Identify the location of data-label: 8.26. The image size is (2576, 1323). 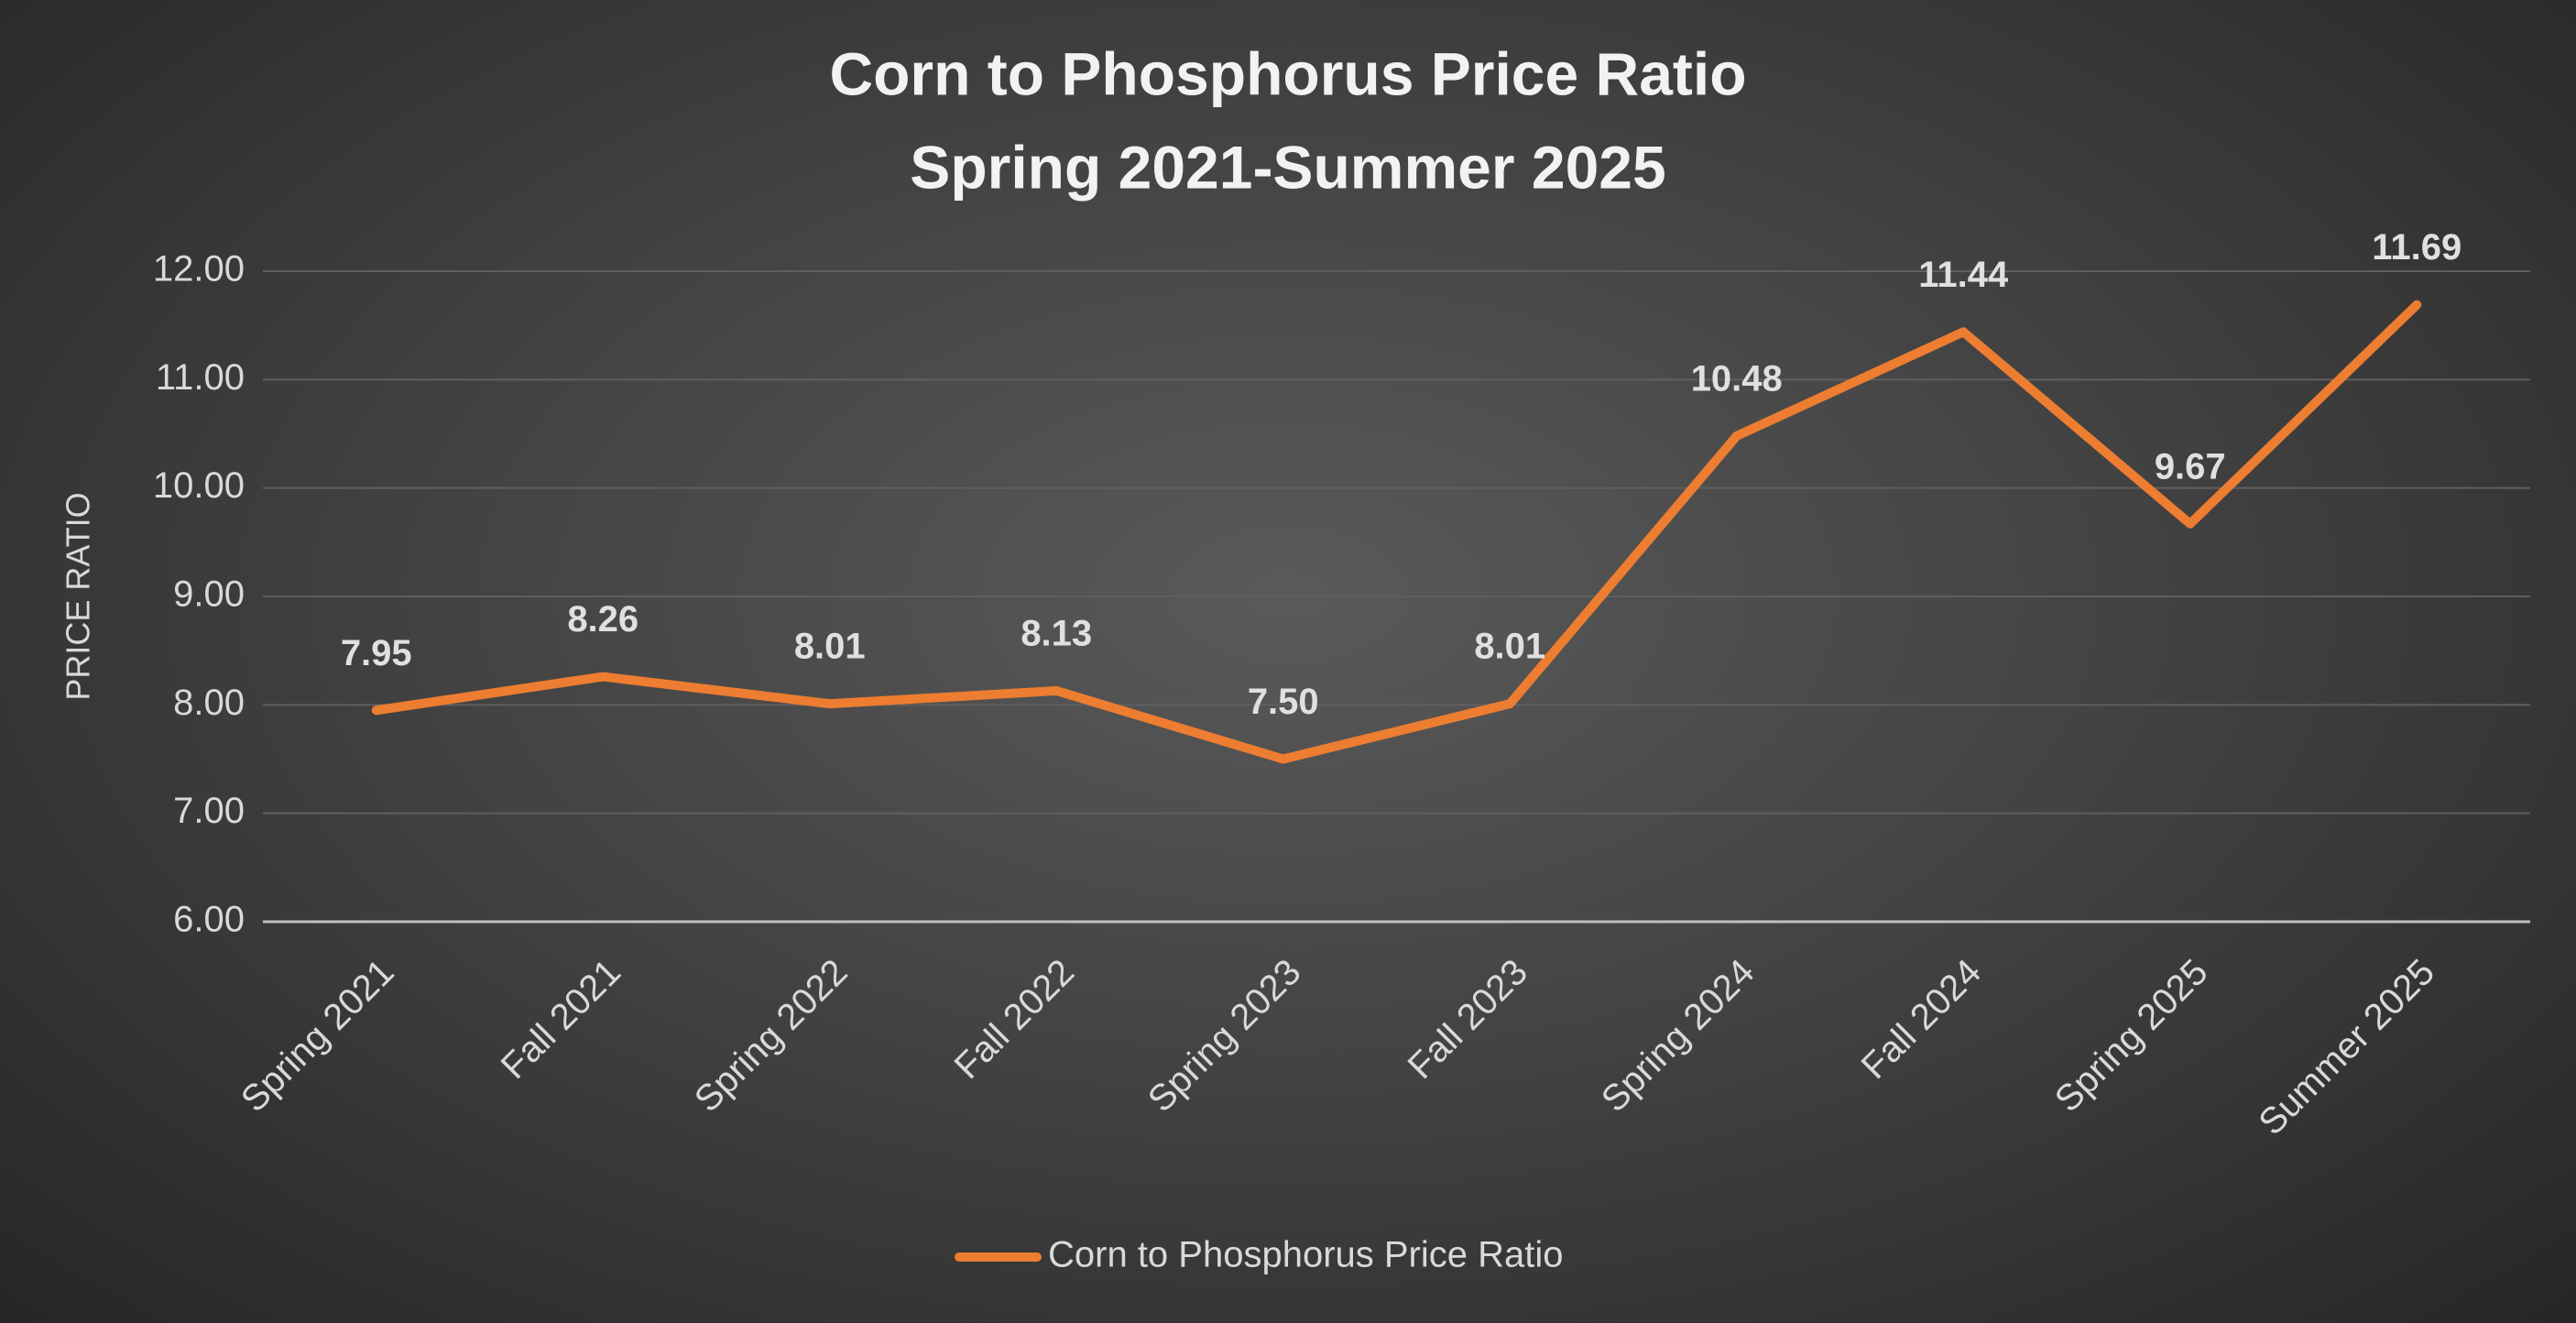
(603, 619).